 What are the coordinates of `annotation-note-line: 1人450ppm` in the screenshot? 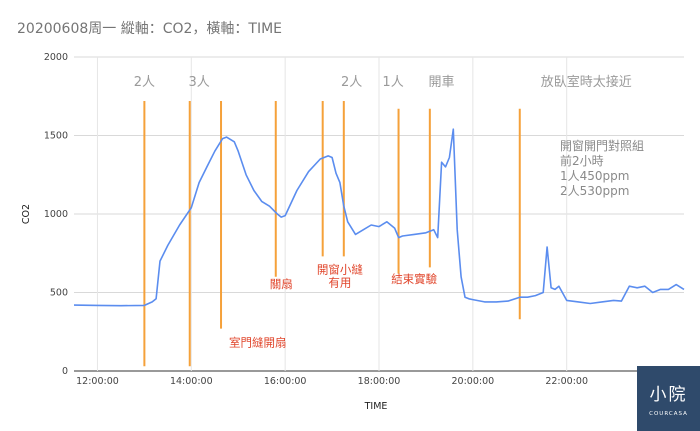 It's located at (594, 176).